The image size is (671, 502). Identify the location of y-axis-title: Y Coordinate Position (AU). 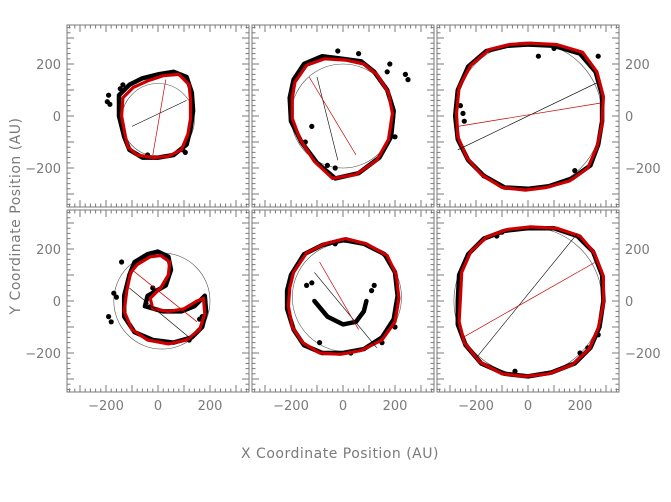
(16, 217).